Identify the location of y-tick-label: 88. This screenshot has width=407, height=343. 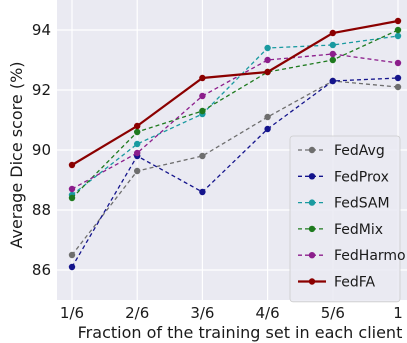
(41, 210).